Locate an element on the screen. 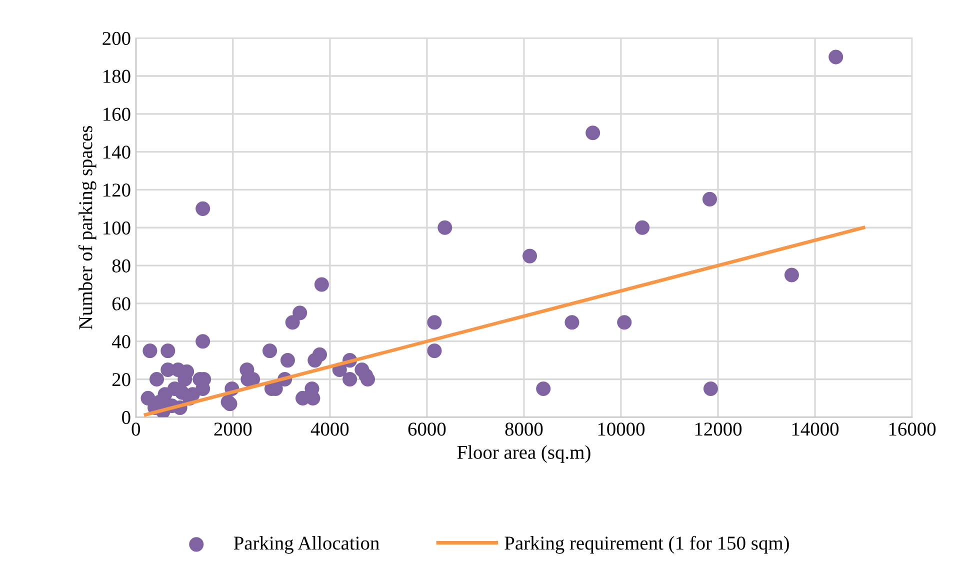 This screenshot has width=957, height=577. y-tick-label: 180 is located at coordinates (117, 76).